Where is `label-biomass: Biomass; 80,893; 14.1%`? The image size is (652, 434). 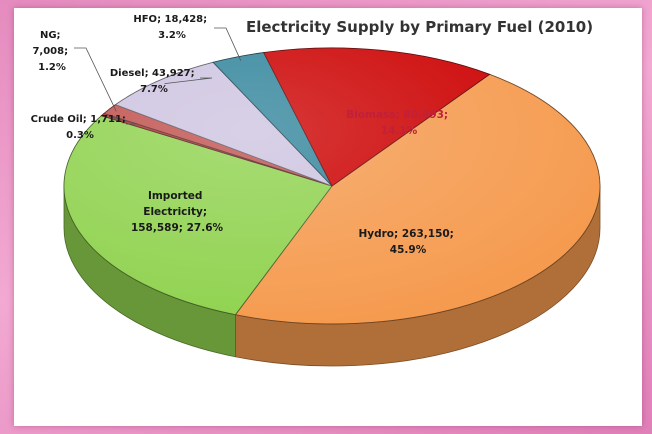 label-biomass: Biomass; 80,893; 14.1% is located at coordinates (399, 123).